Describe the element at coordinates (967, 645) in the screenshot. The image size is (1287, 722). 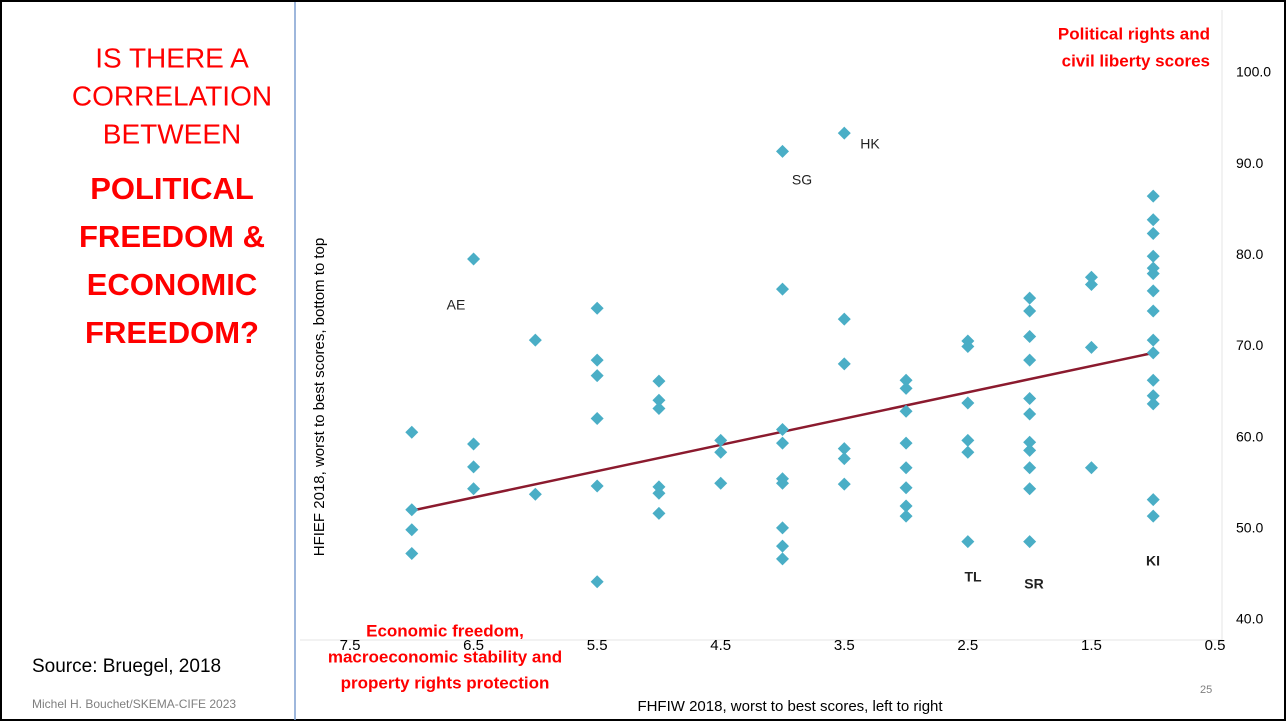
I see `x-tick-label: 2.5` at that location.